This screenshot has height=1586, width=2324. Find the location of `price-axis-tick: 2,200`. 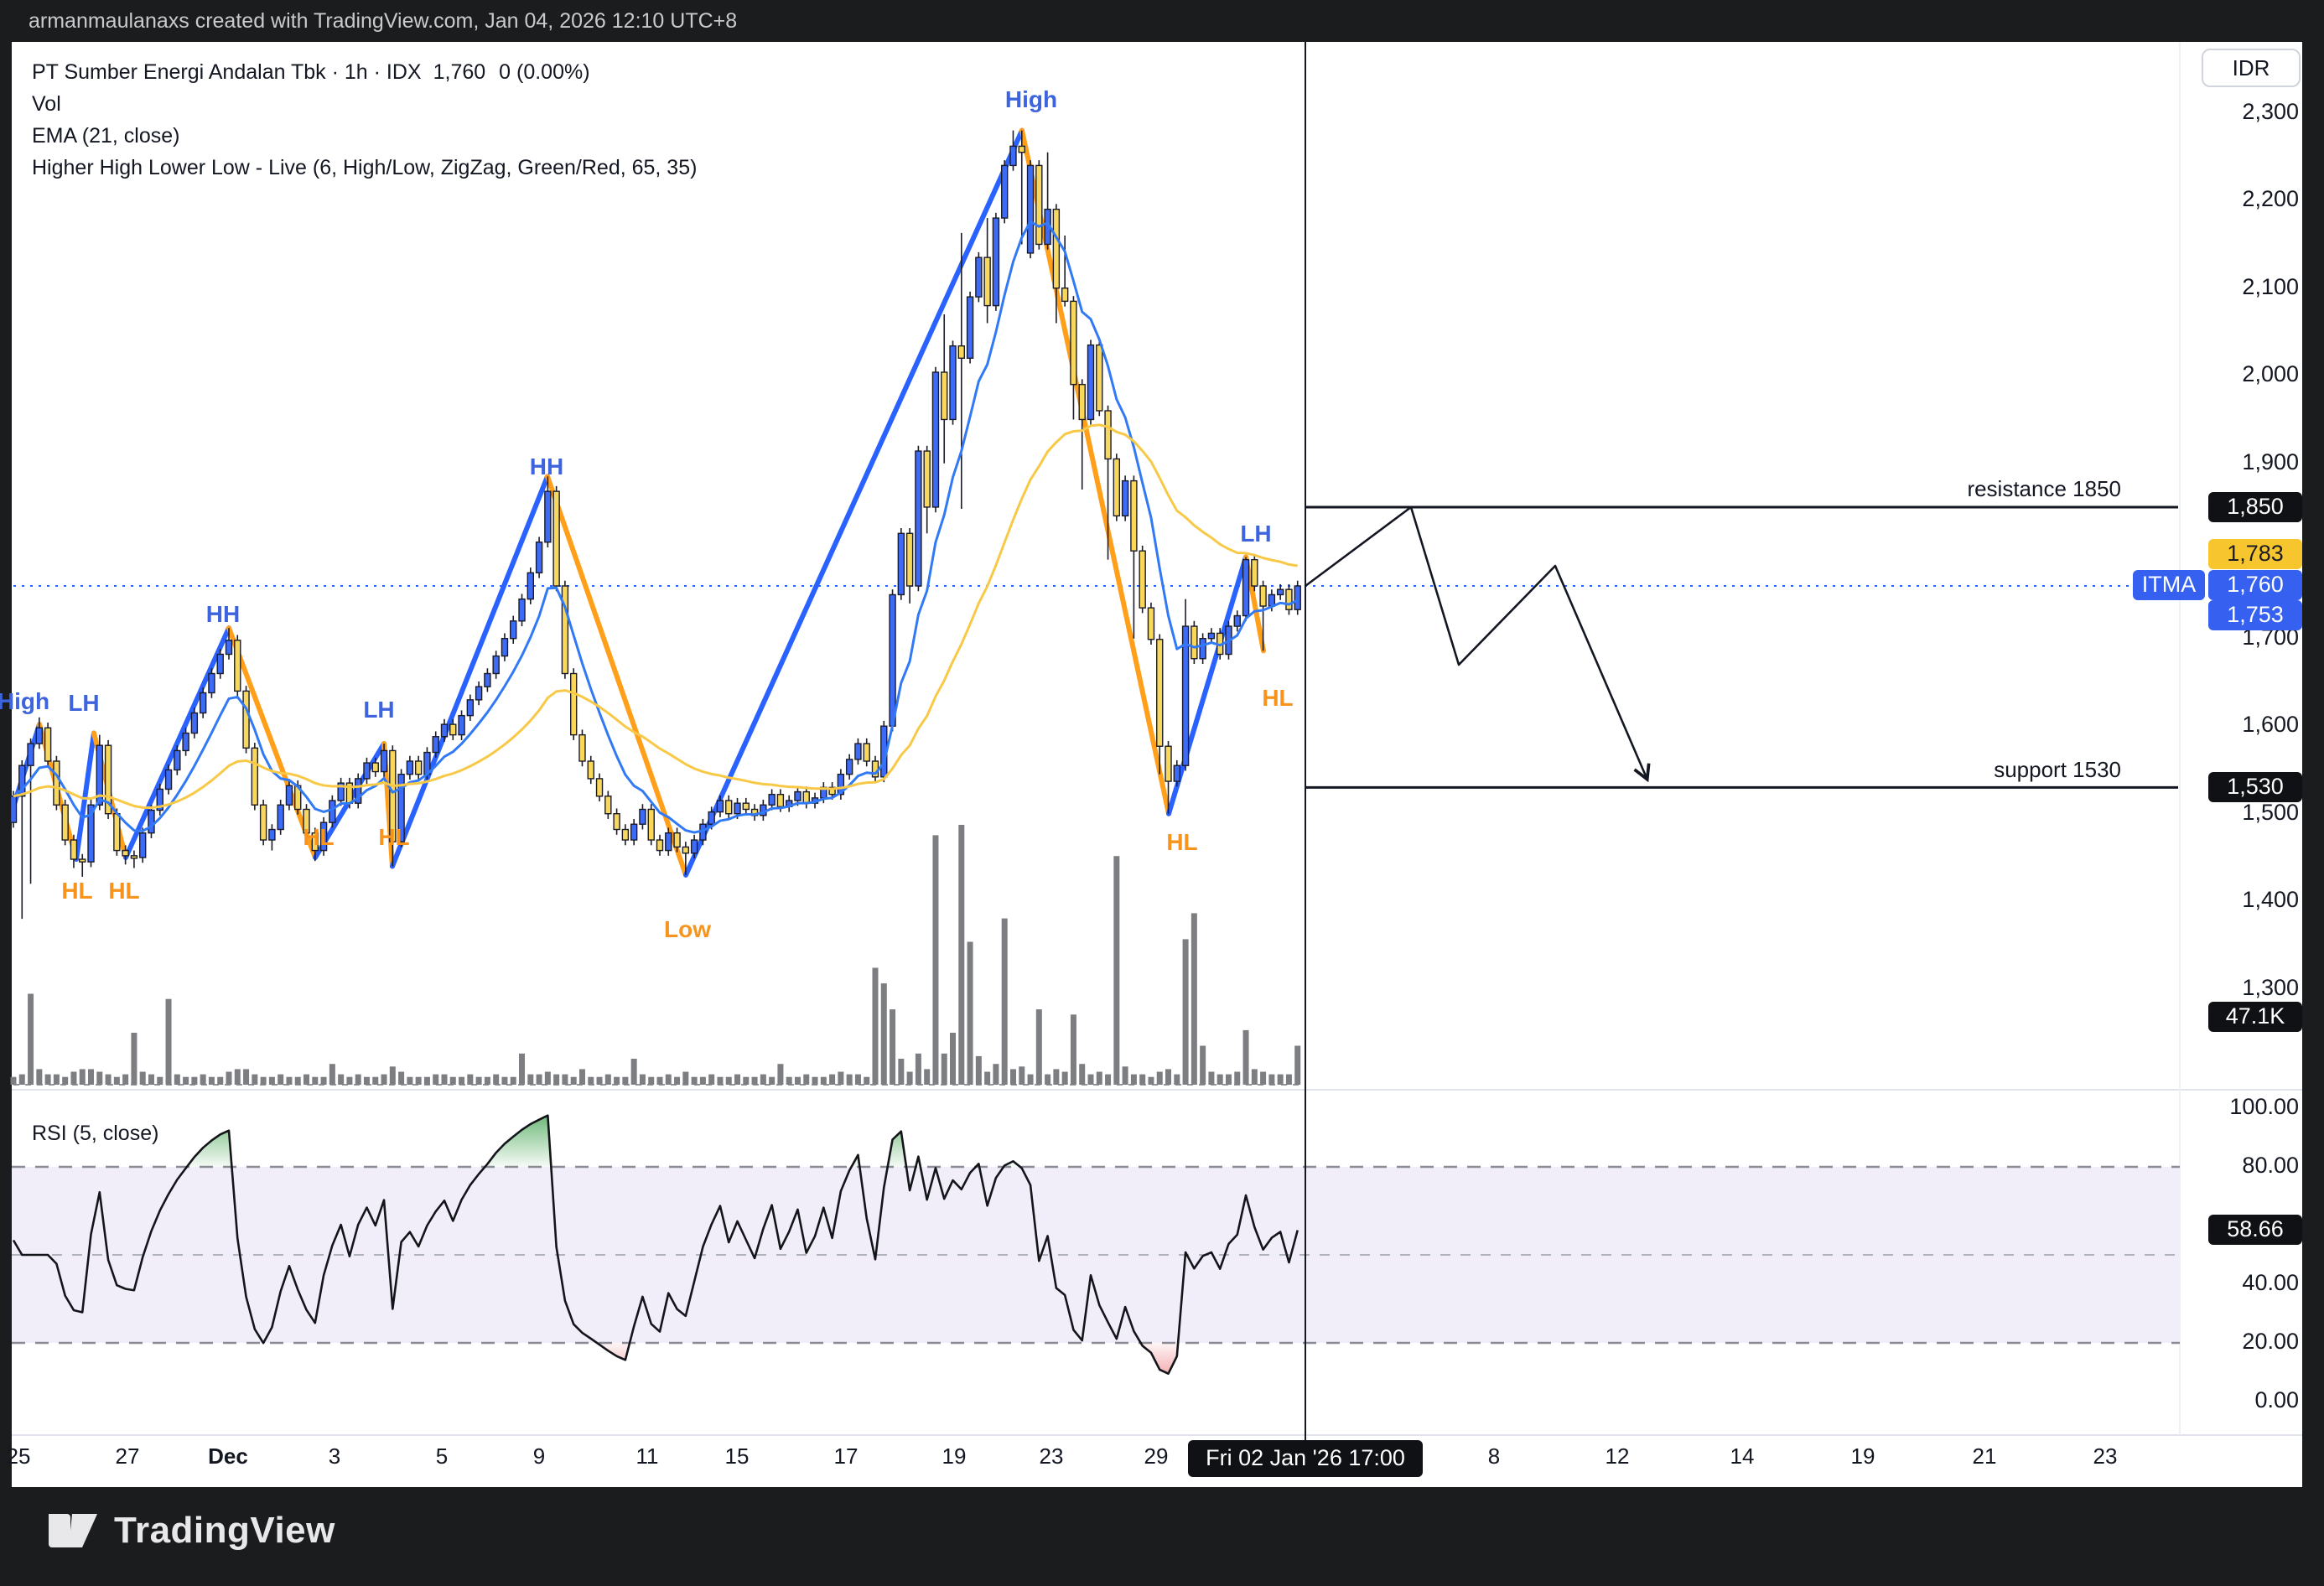

price-axis-tick: 2,200 is located at coordinates (2270, 198).